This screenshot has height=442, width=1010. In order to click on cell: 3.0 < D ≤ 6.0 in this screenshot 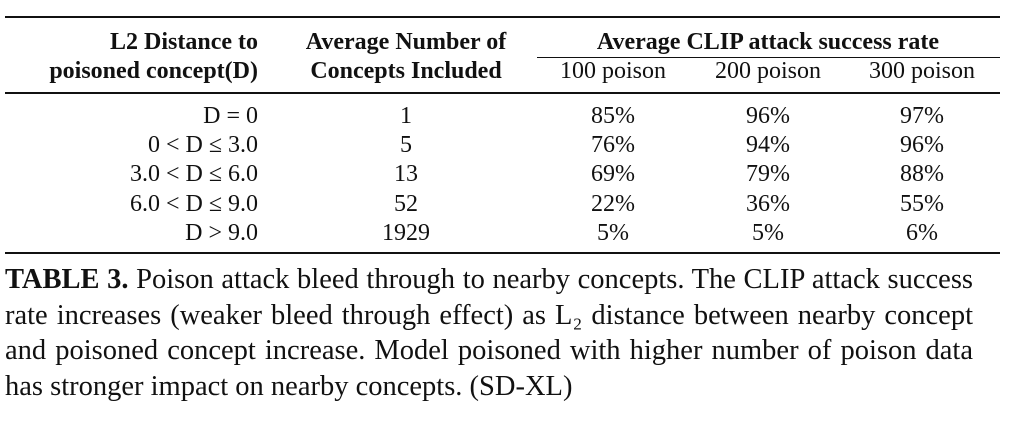, I will do `click(193, 174)`.